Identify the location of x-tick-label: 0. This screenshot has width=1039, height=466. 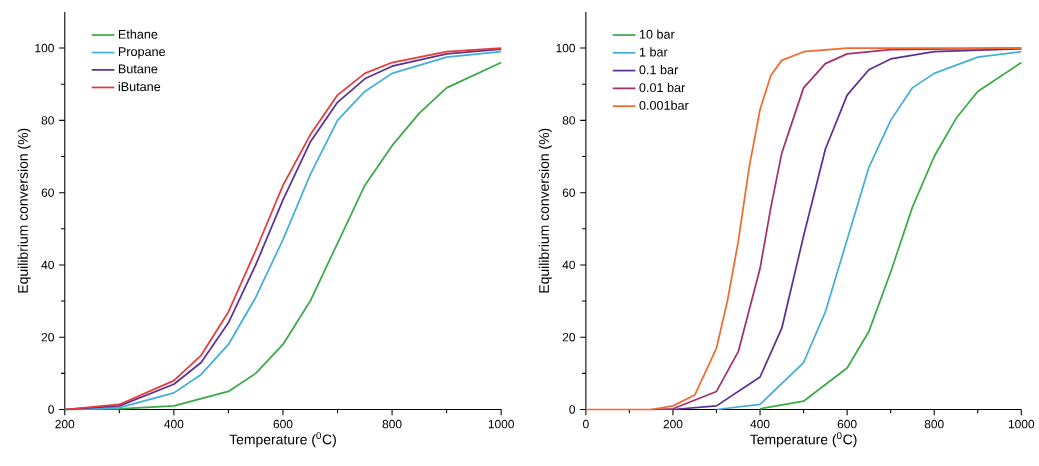
(586, 424).